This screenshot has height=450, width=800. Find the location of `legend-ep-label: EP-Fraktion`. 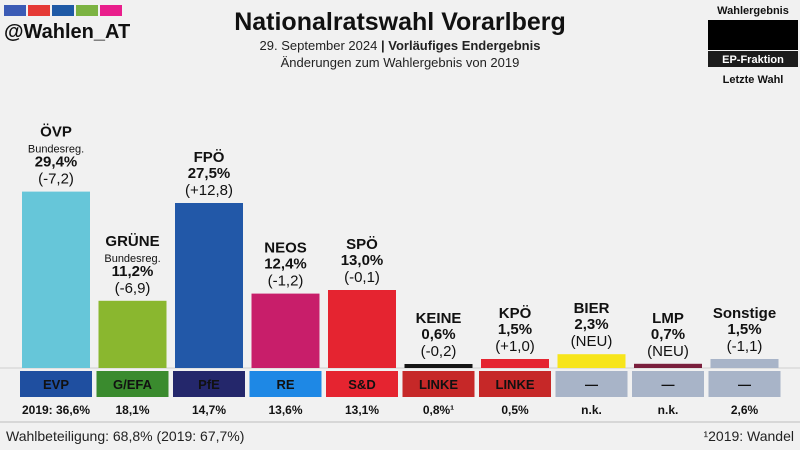

legend-ep-label: EP-Fraktion is located at coordinates (753, 60).